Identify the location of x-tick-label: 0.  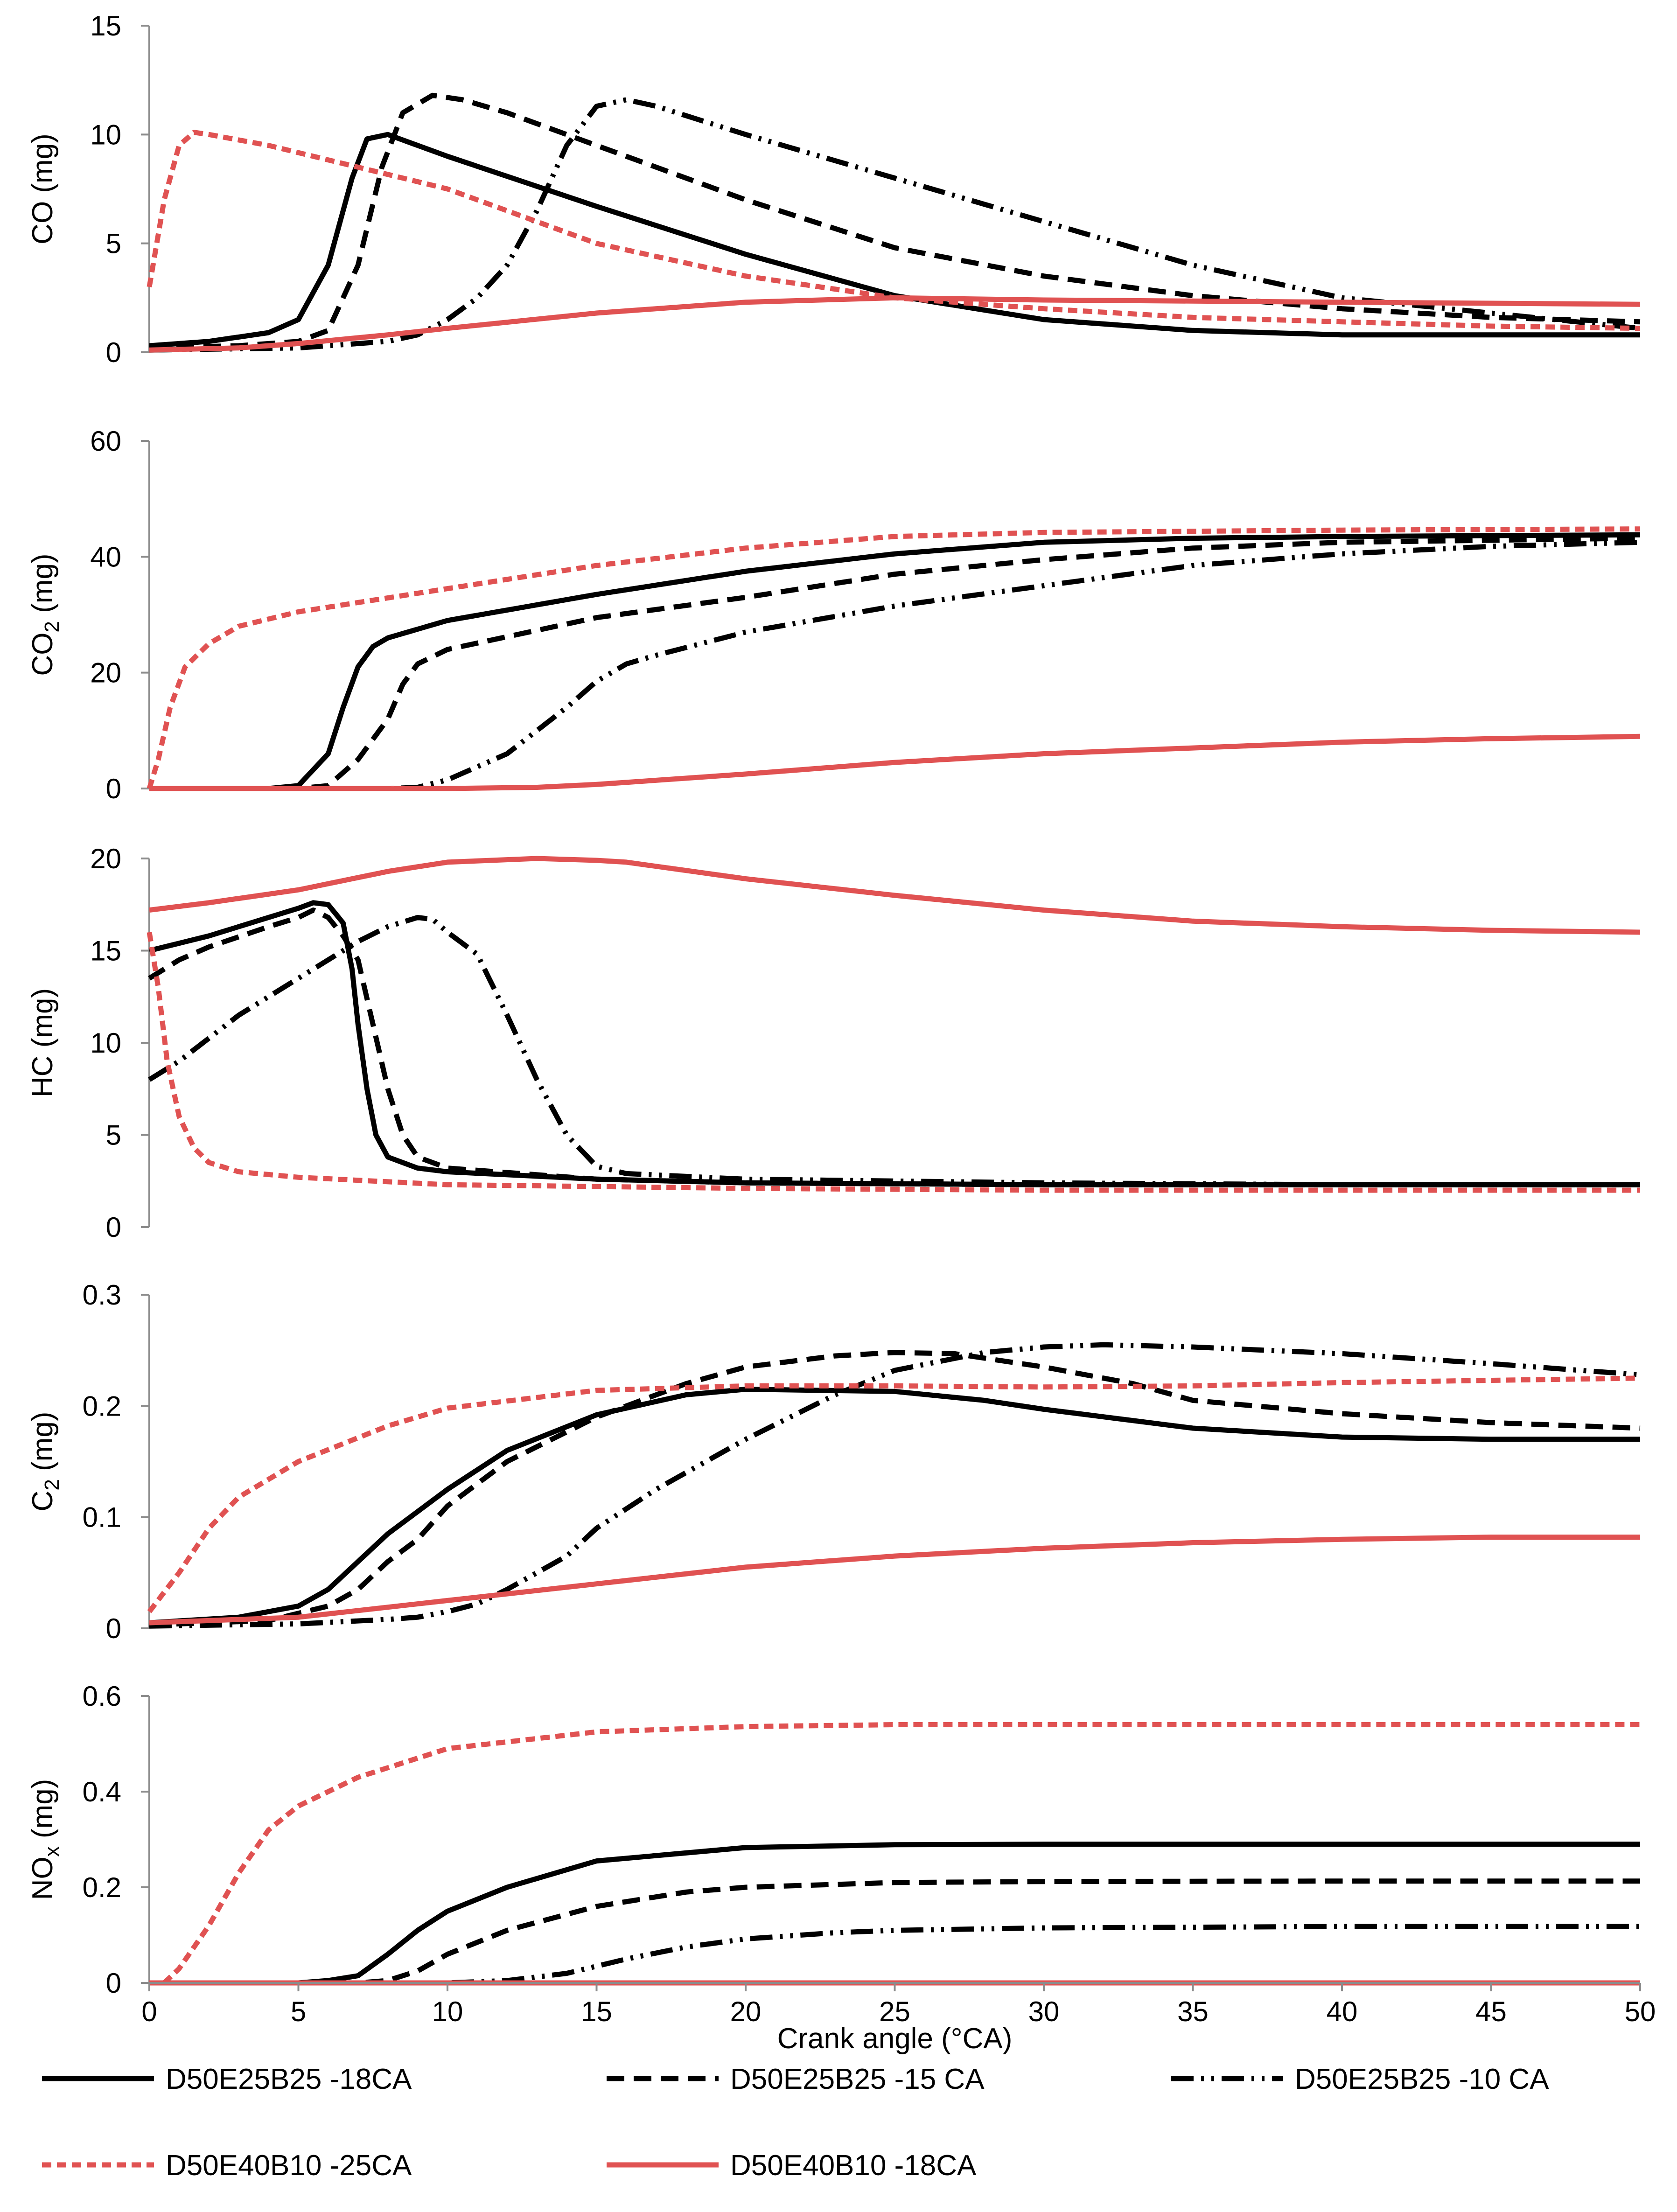
(149, 2011).